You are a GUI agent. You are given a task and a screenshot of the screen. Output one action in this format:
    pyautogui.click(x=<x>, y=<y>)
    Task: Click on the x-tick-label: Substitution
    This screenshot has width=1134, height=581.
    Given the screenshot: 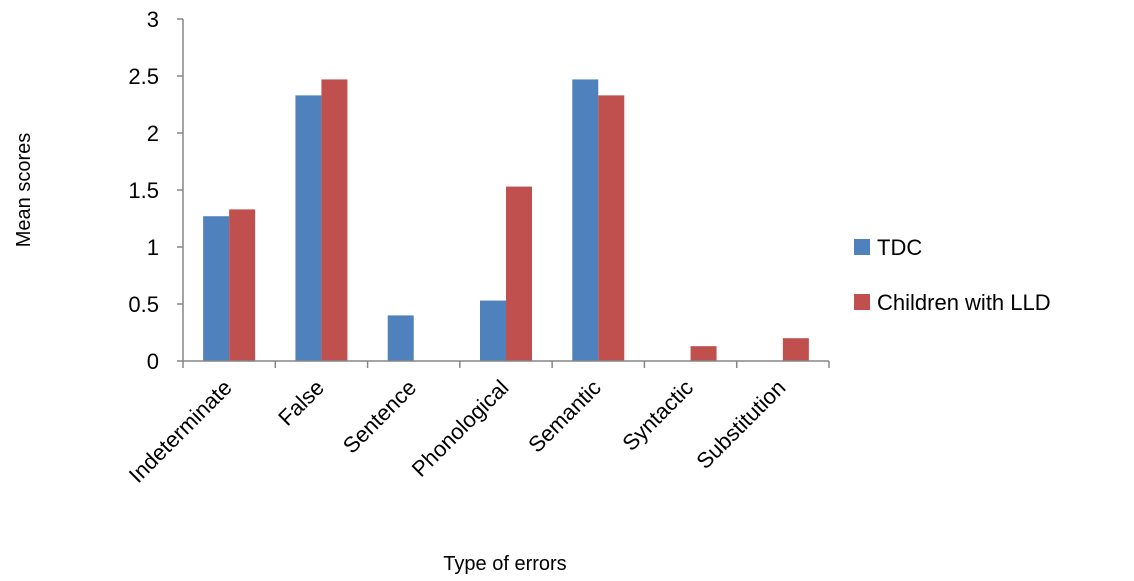 What is the action you would take?
    pyautogui.click(x=740, y=424)
    